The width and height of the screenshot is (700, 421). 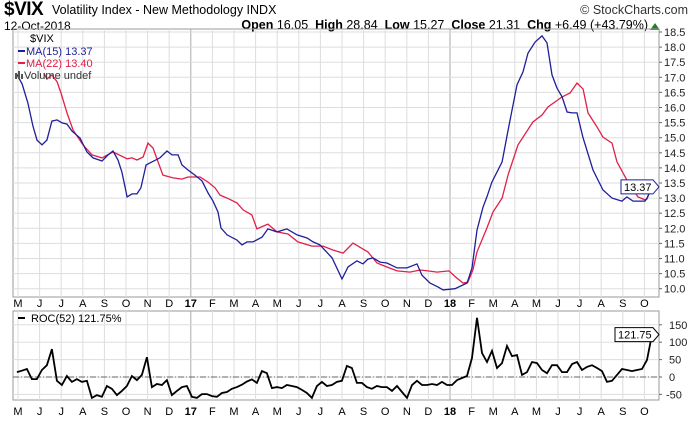 What do you see at coordinates (674, 395) in the screenshot?
I see `roc-y-tick-label: -50` at bounding box center [674, 395].